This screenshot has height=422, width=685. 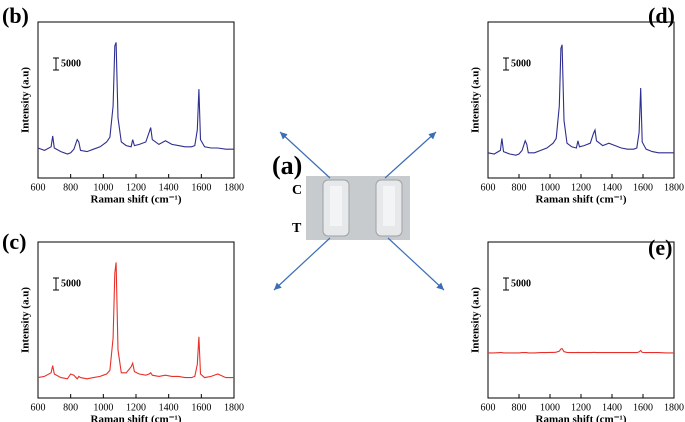 I want to click on row-label: C, so click(x=297, y=190).